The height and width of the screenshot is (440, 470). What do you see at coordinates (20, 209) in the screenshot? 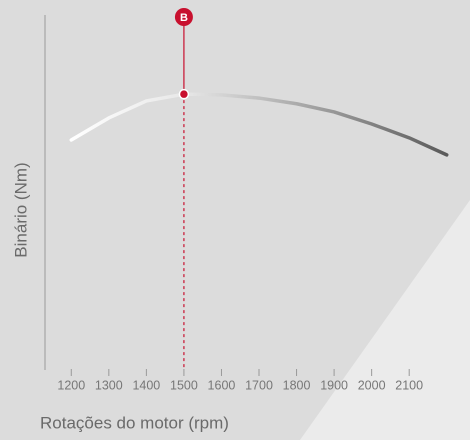
I see `y-axis-label: Binário (Nm)` at bounding box center [20, 209].